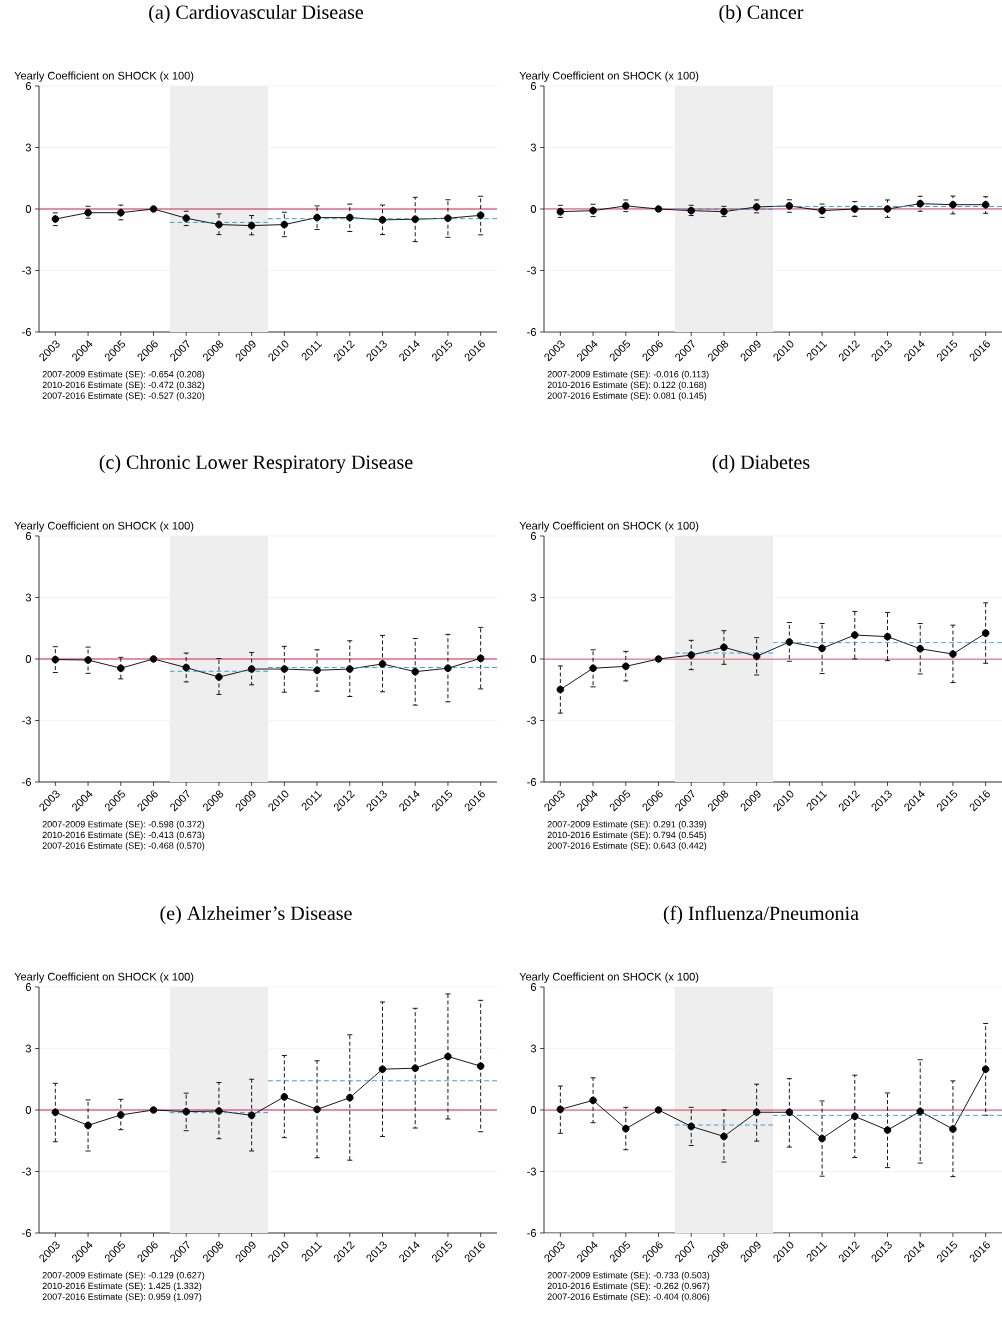 This screenshot has height=1317, width=1002. I want to click on chart-title: (e) Alzheimer’s Disease, so click(256, 915).